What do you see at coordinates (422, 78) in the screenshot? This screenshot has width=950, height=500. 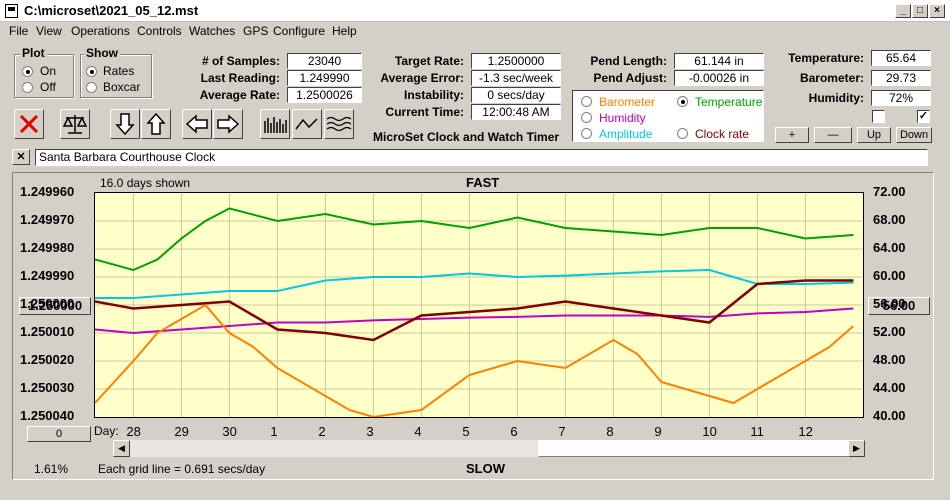 I see `average-error-label: Average Error:` at bounding box center [422, 78].